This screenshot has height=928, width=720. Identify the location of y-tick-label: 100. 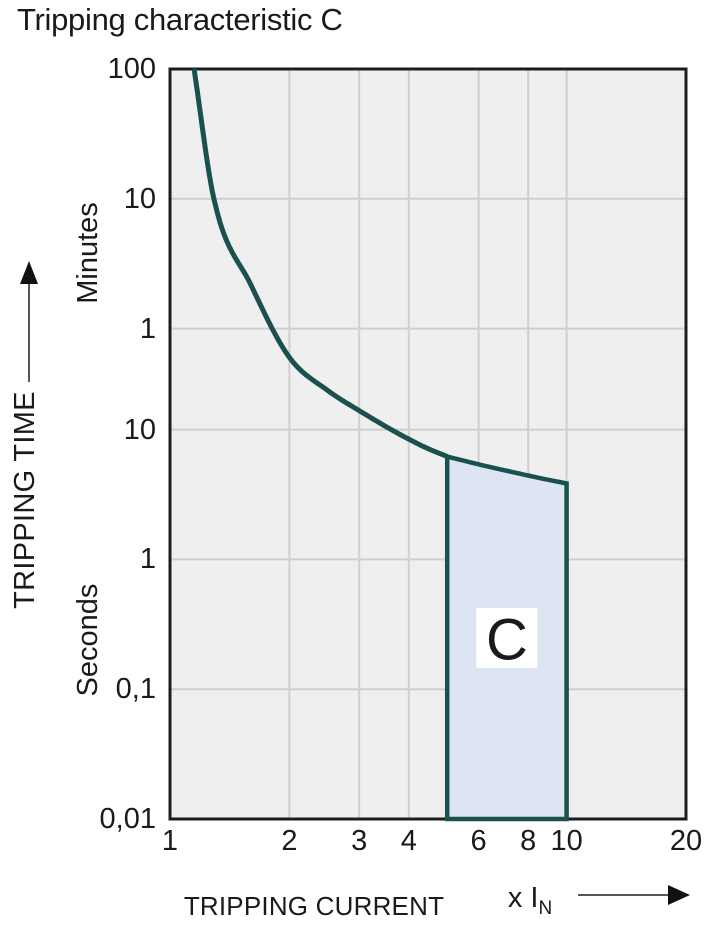
(131, 69).